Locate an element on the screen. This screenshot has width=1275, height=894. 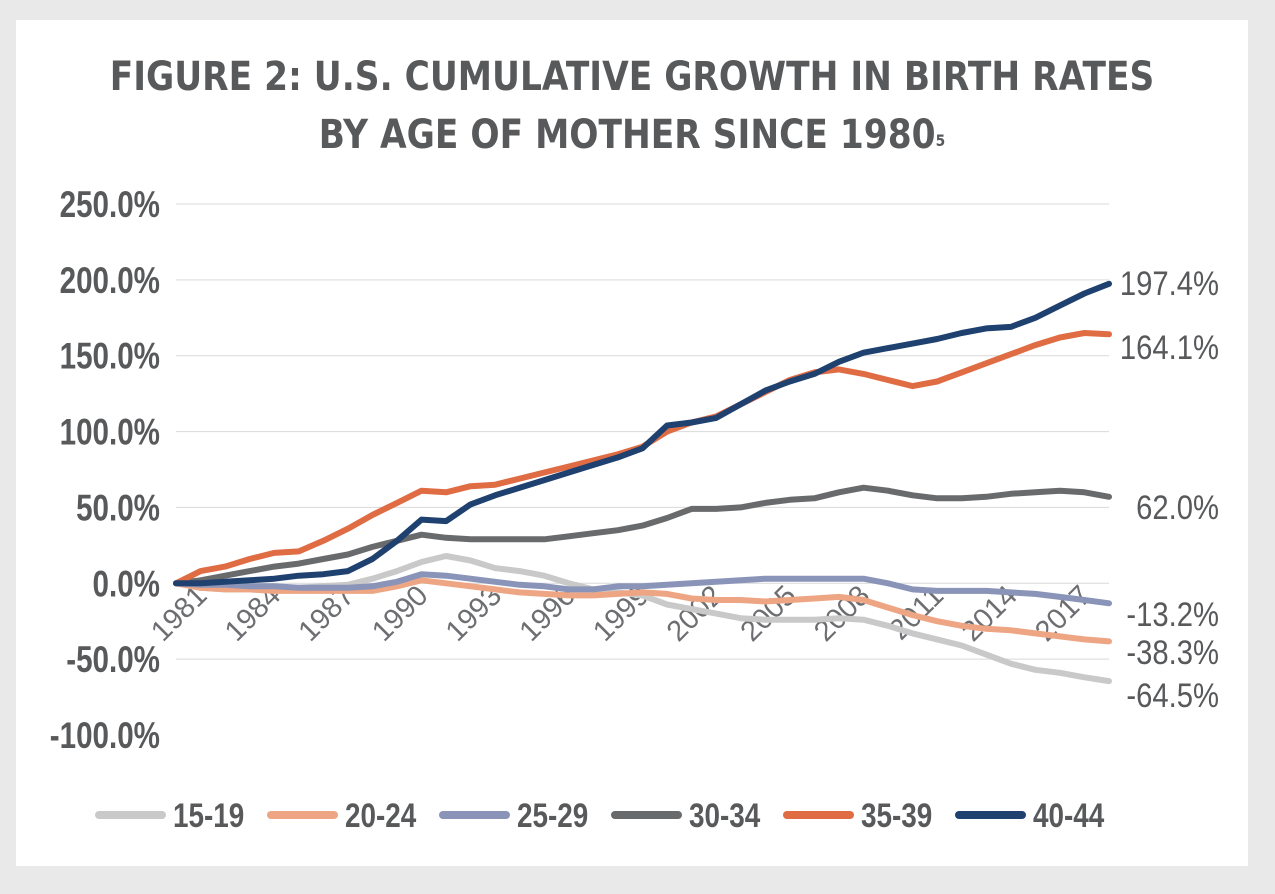
y-tick-label: 250.0% is located at coordinates (110, 205).